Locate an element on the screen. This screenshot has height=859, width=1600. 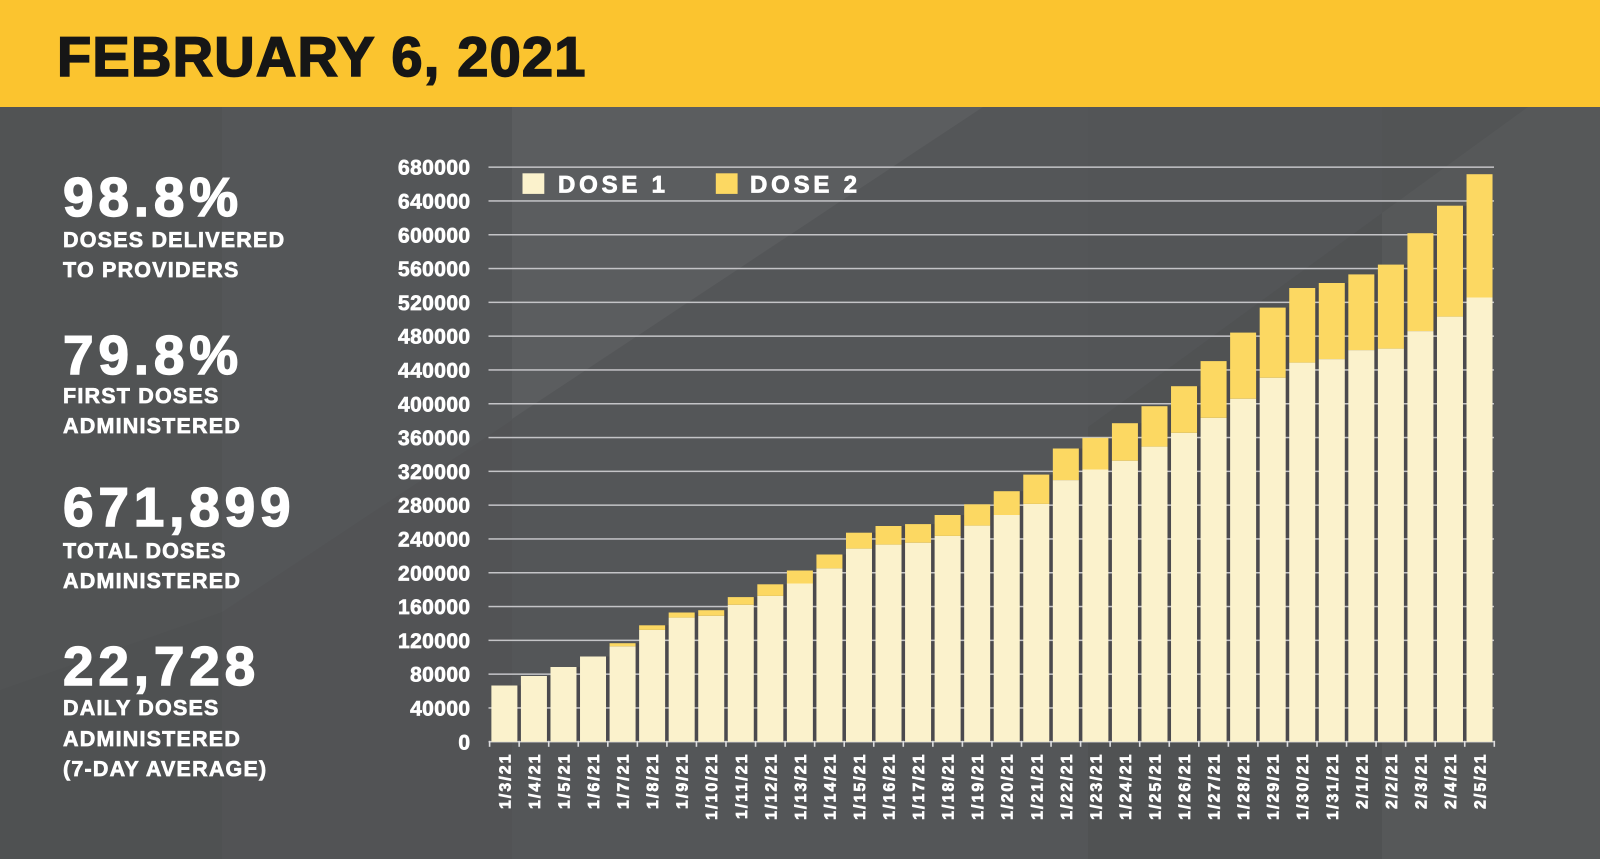
svg-text: 1/30/21 is located at coordinates (1303, 786).